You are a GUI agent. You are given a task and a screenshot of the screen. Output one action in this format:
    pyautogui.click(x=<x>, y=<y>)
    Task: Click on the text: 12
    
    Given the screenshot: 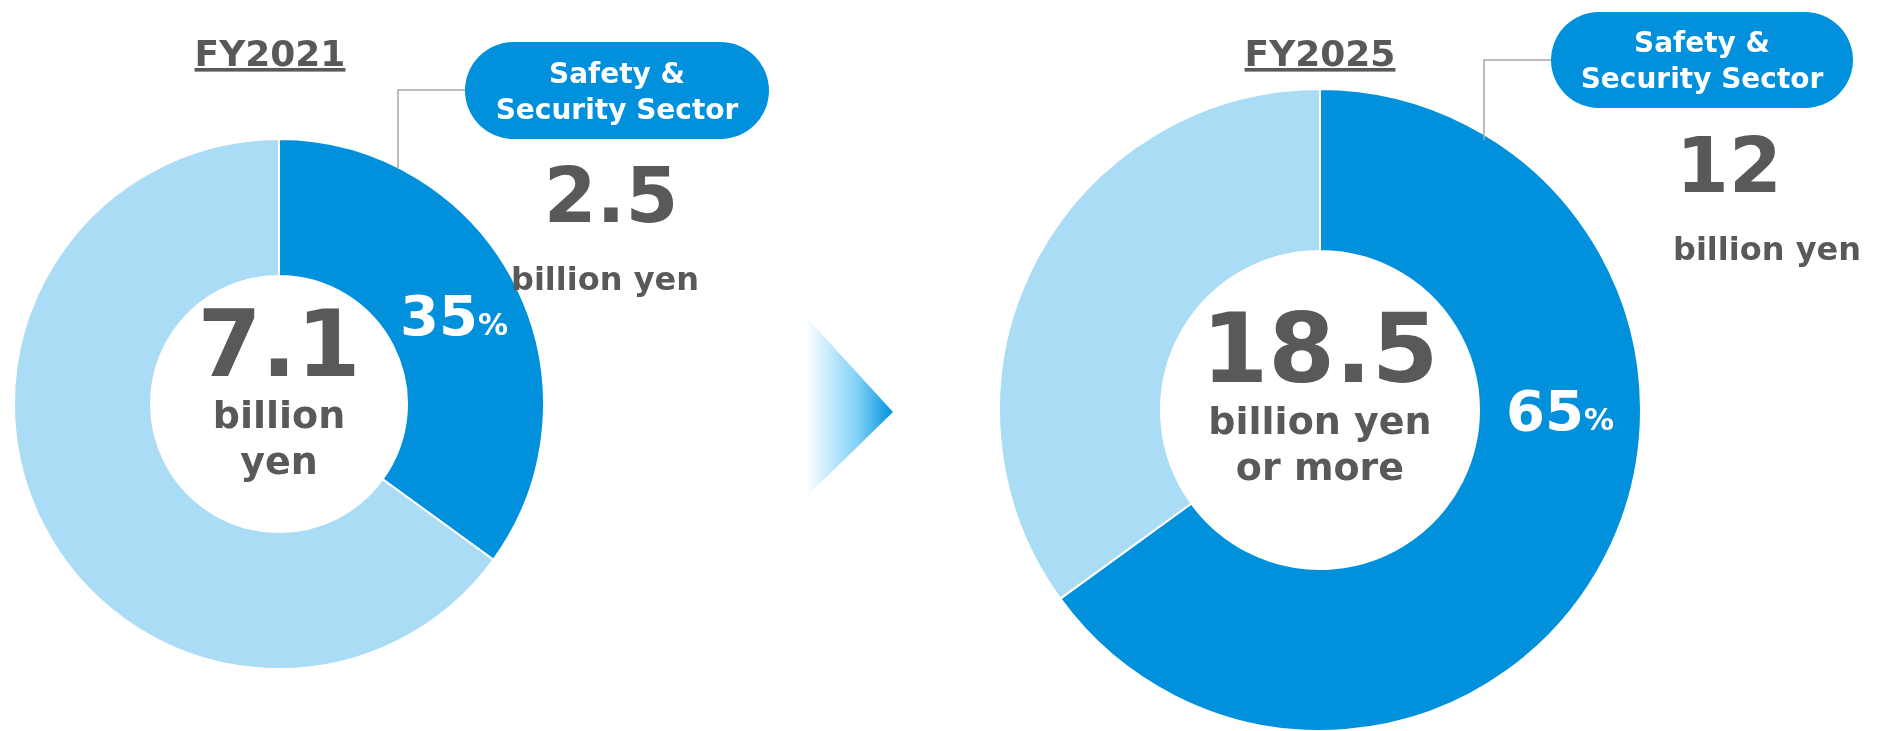 What is the action you would take?
    pyautogui.click(x=1729, y=165)
    